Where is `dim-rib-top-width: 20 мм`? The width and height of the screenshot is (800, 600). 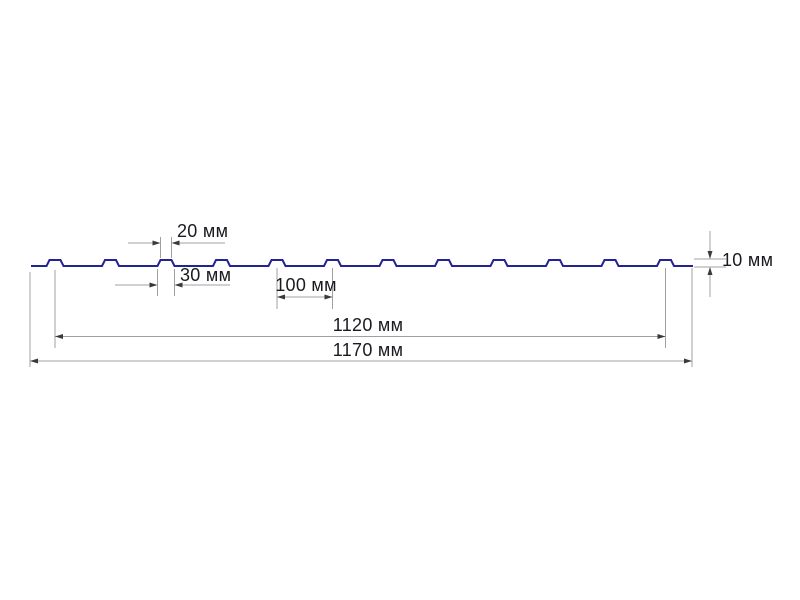
dim-rib-top-width: 20 мм is located at coordinates (178, 239).